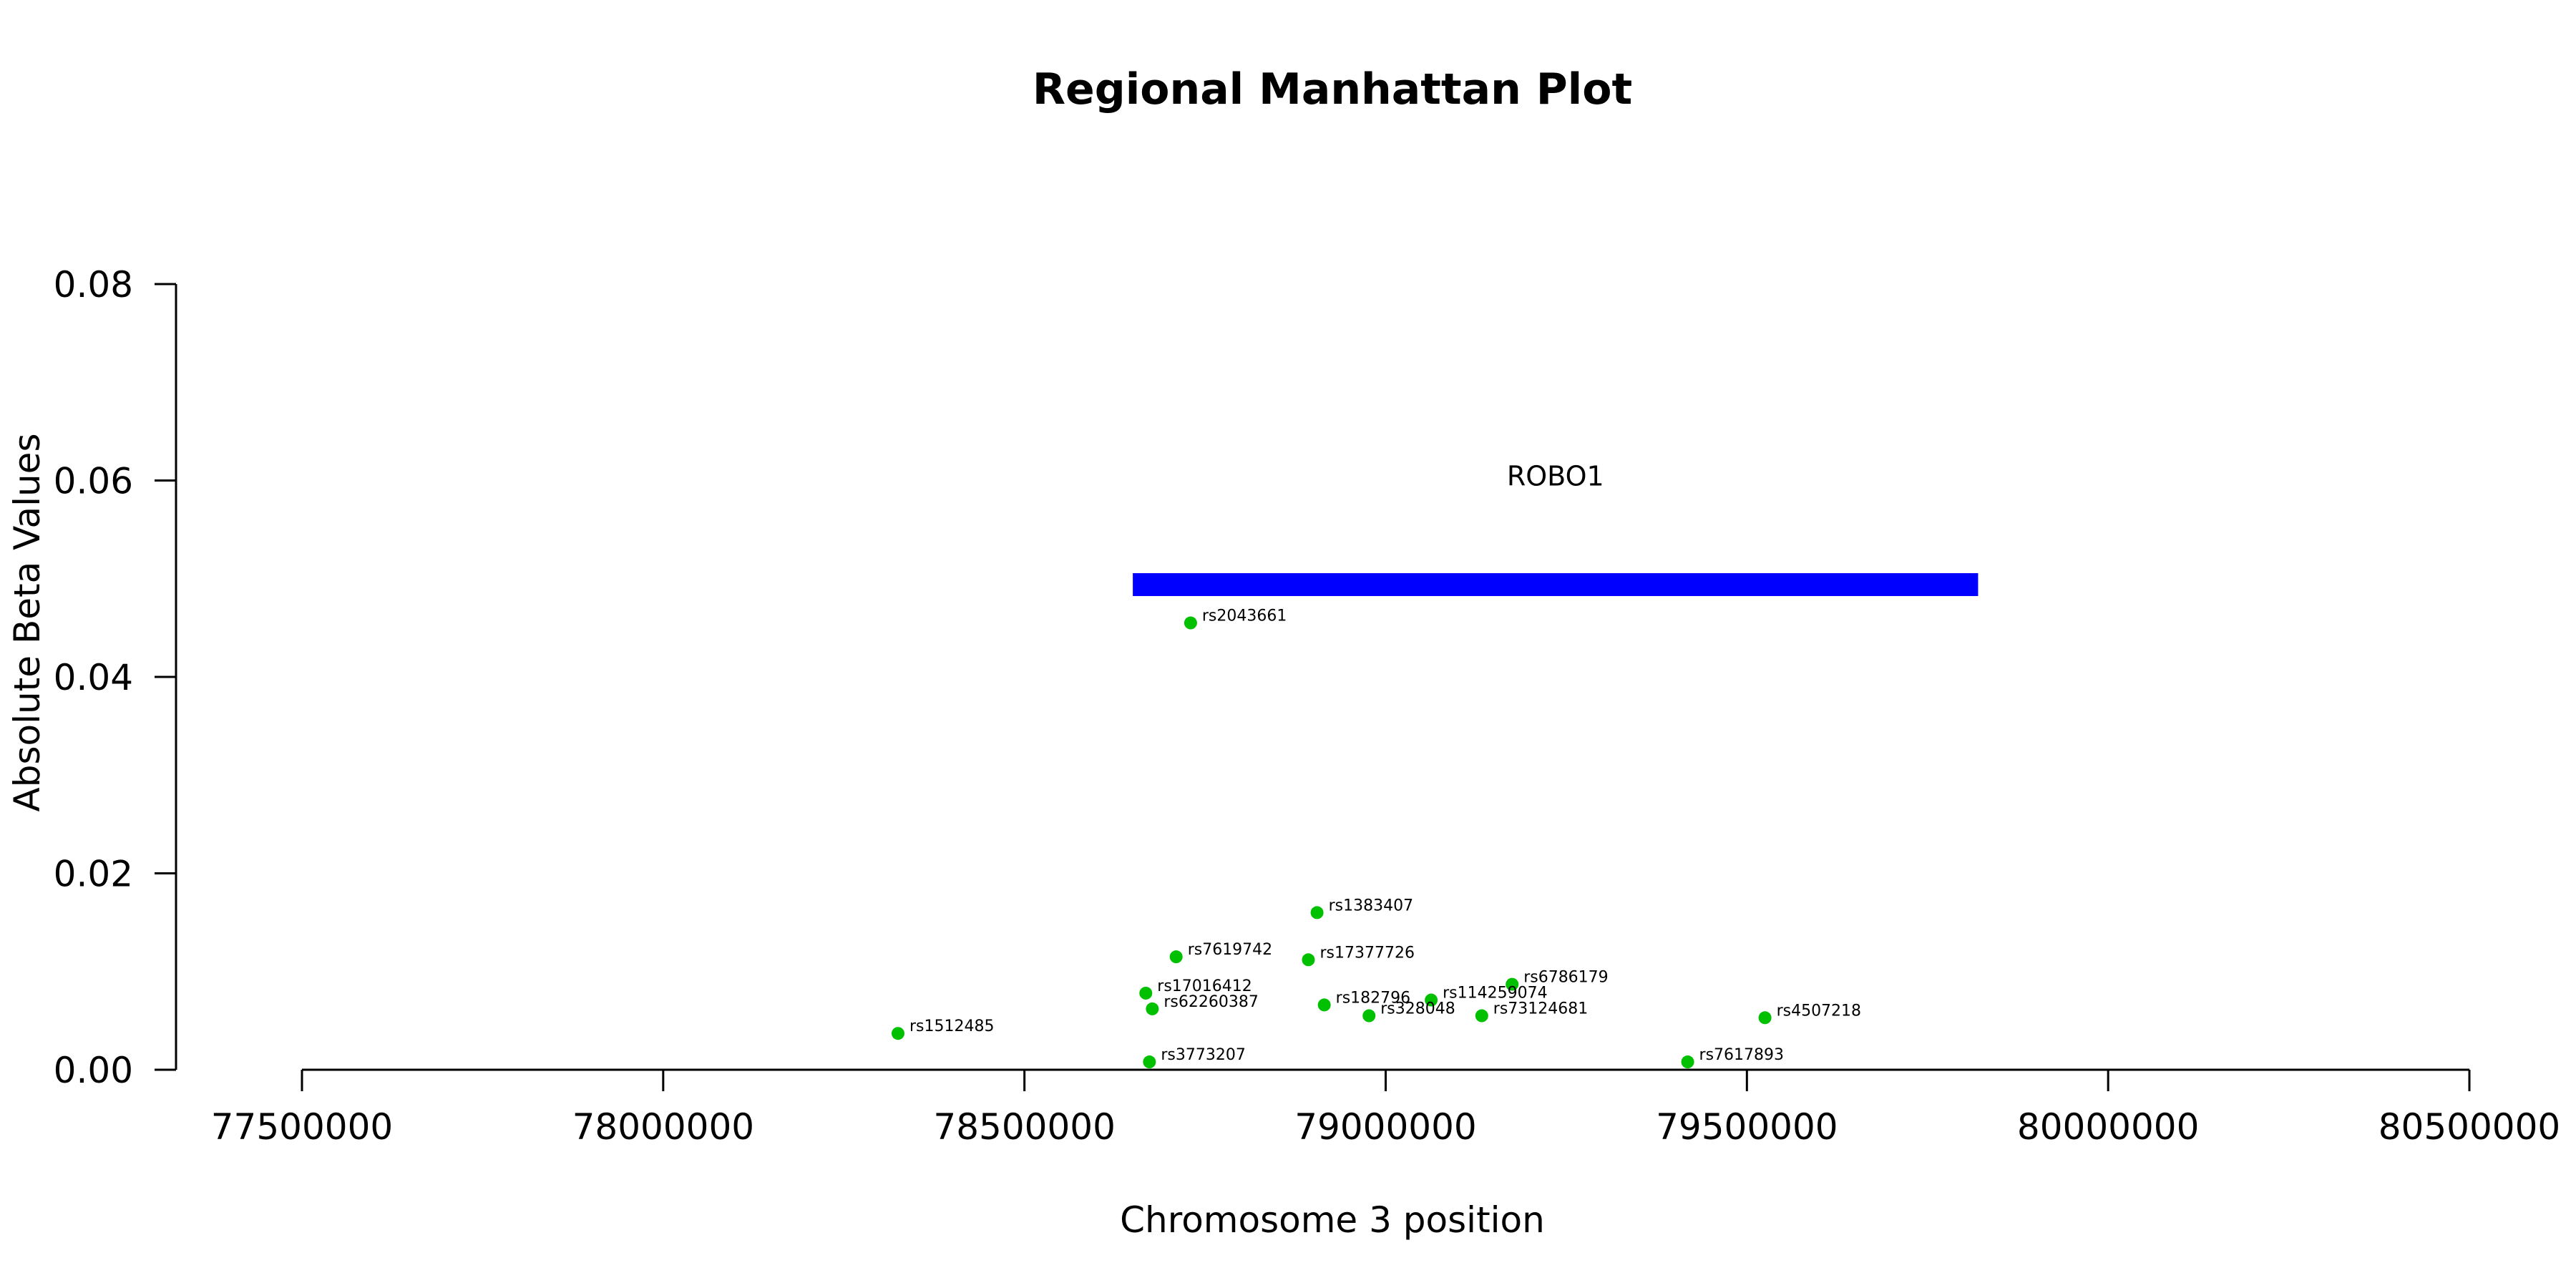 Image resolution: width=2576 pixels, height=1288 pixels. I want to click on x-tick-label: 80500000, so click(2470, 1127).